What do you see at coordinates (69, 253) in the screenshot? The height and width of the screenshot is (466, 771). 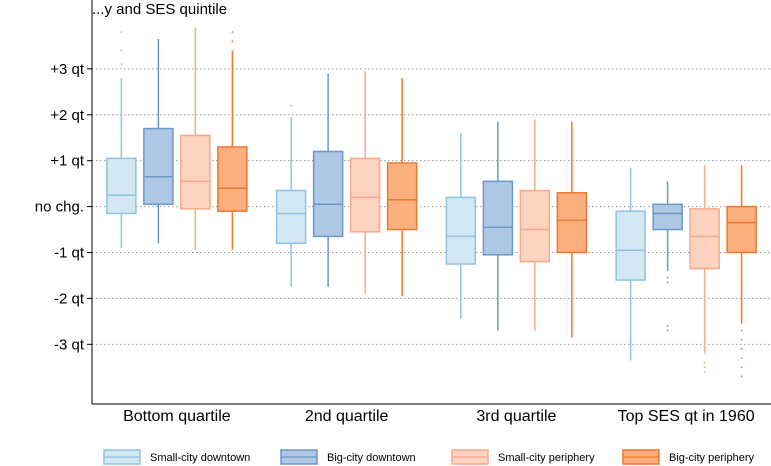 I see `y-tick-label: -1 qt` at bounding box center [69, 253].